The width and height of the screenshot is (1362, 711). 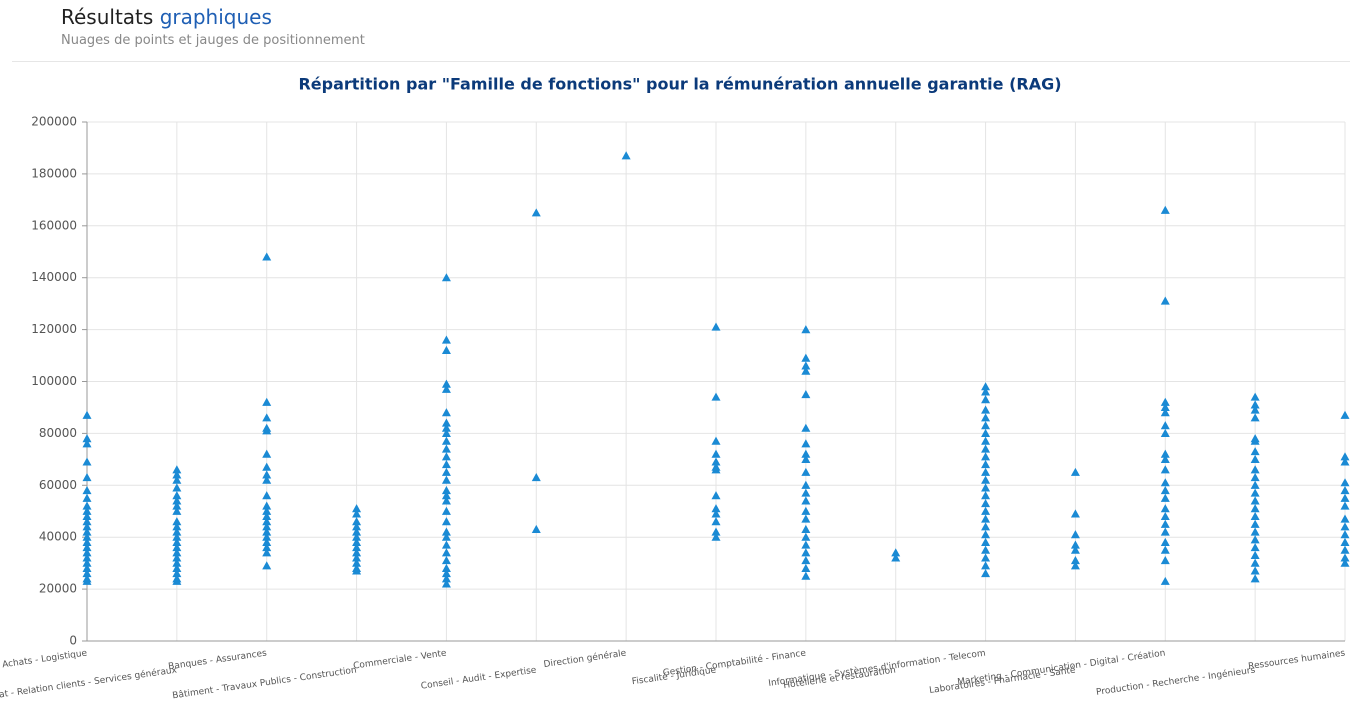 I want to click on y-tick-label: 160000, so click(x=54, y=225).